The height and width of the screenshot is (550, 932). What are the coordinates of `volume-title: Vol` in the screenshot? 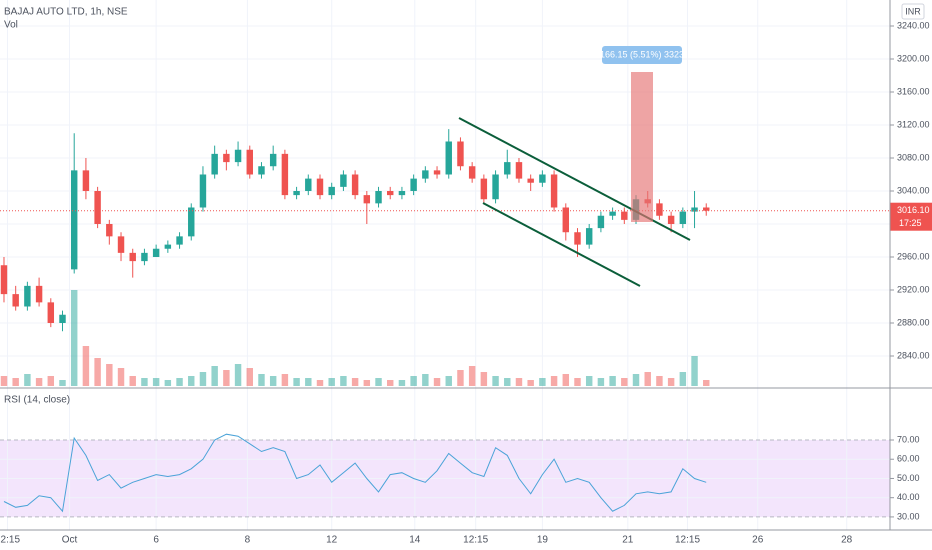 It's located at (11, 25).